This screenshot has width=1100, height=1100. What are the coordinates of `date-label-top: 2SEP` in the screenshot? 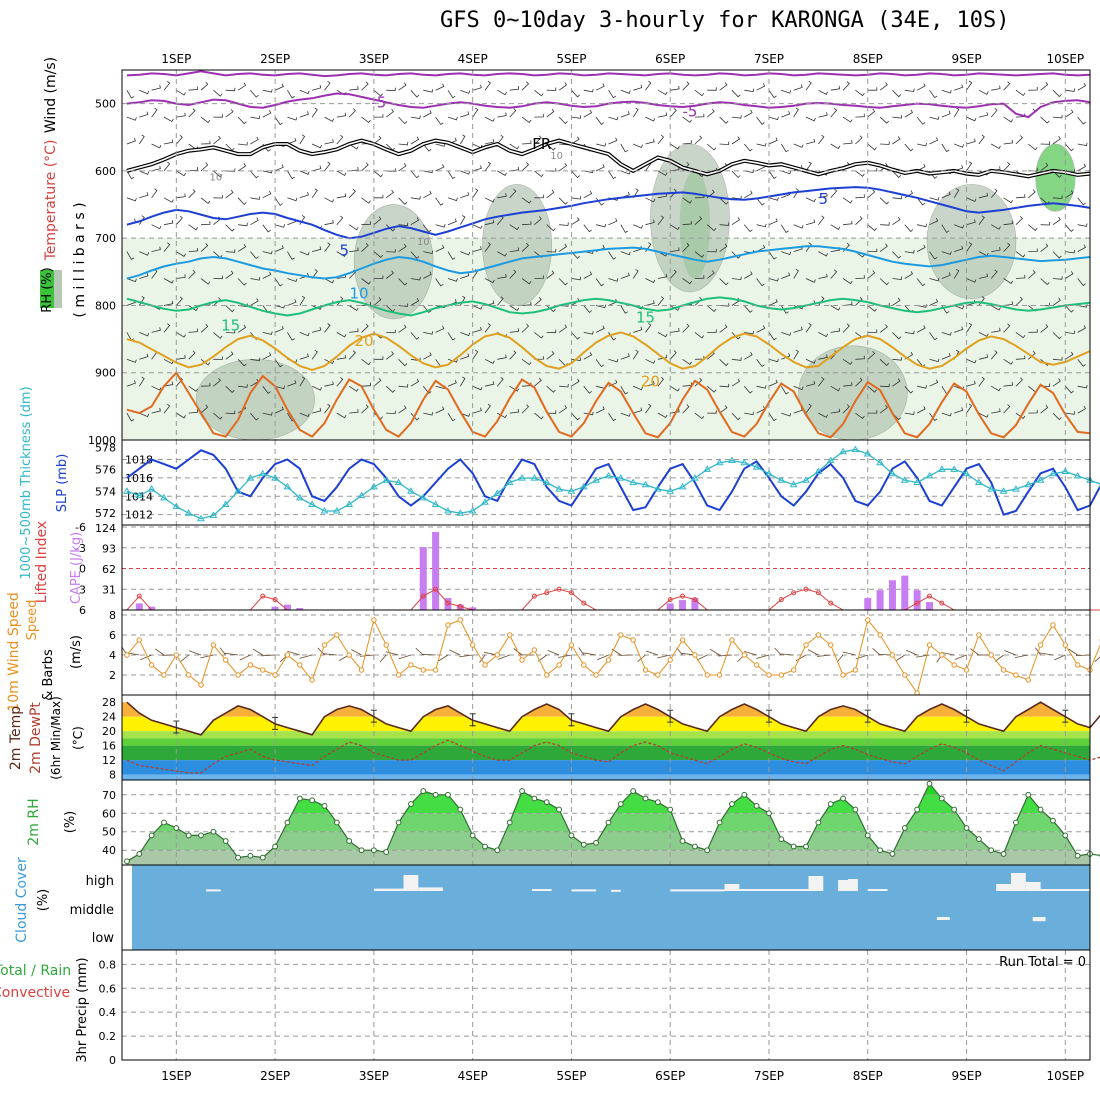 It's located at (275, 59).